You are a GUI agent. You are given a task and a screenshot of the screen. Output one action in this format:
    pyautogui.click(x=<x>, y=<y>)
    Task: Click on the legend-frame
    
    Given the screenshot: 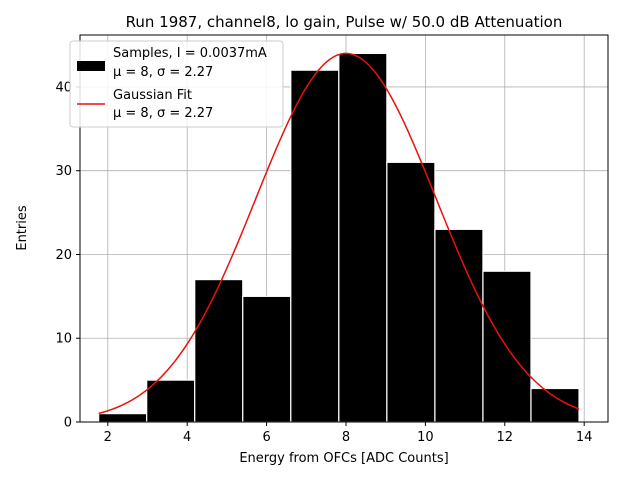 What is the action you would take?
    pyautogui.click(x=176, y=84)
    